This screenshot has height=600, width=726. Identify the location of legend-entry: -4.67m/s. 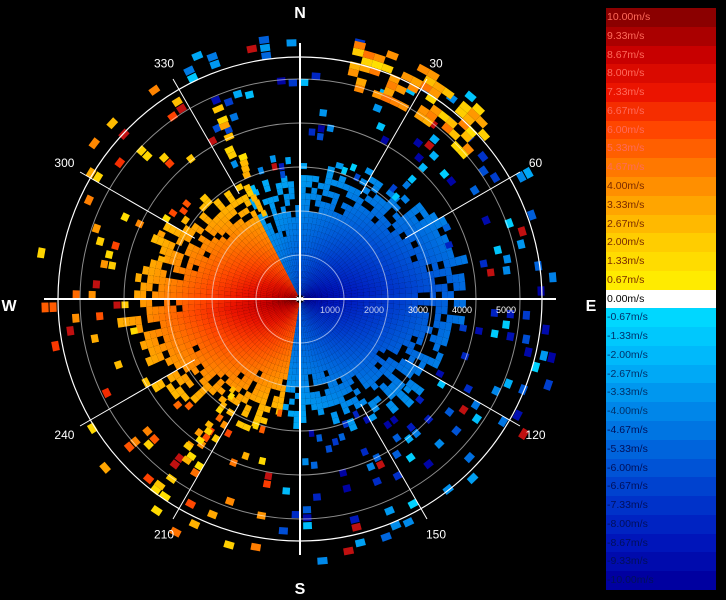
(661, 430).